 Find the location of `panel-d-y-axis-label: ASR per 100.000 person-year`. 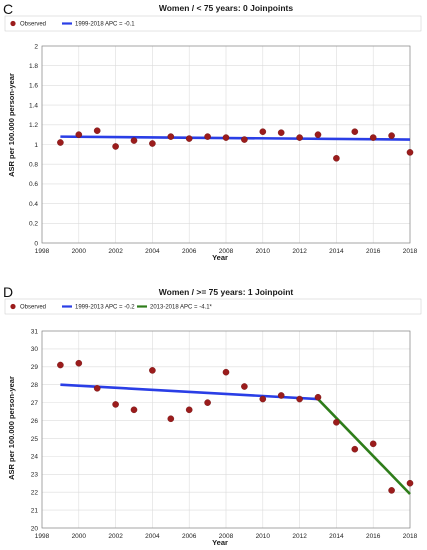

panel-d-y-axis-label: ASR per 100.000 person-year is located at coordinates (11, 428).